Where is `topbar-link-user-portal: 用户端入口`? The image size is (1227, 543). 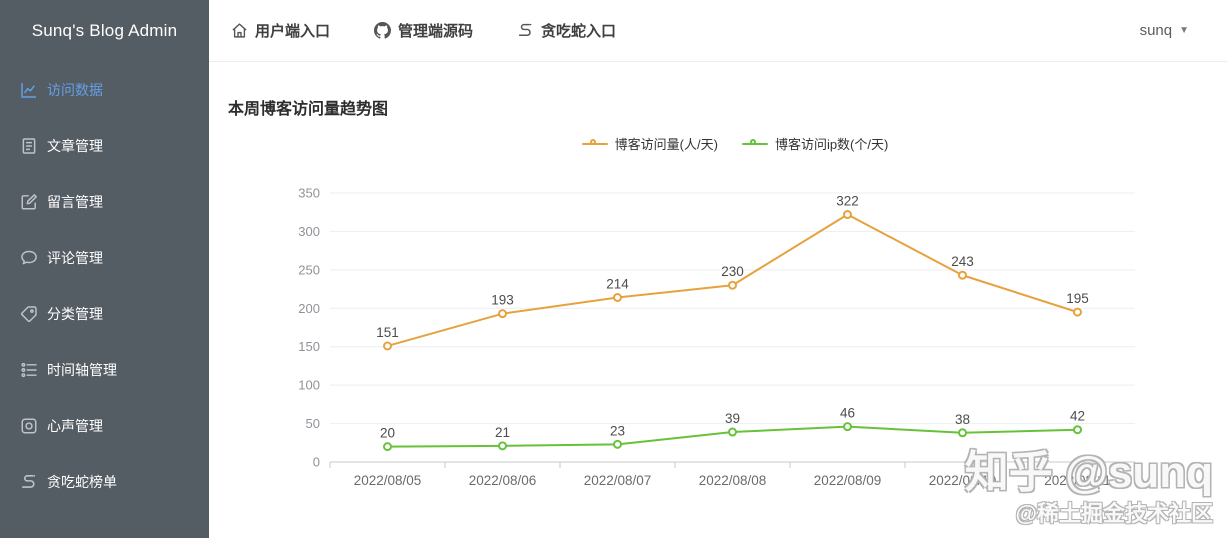
topbar-link-user-portal: 用户端入口 is located at coordinates (280, 30).